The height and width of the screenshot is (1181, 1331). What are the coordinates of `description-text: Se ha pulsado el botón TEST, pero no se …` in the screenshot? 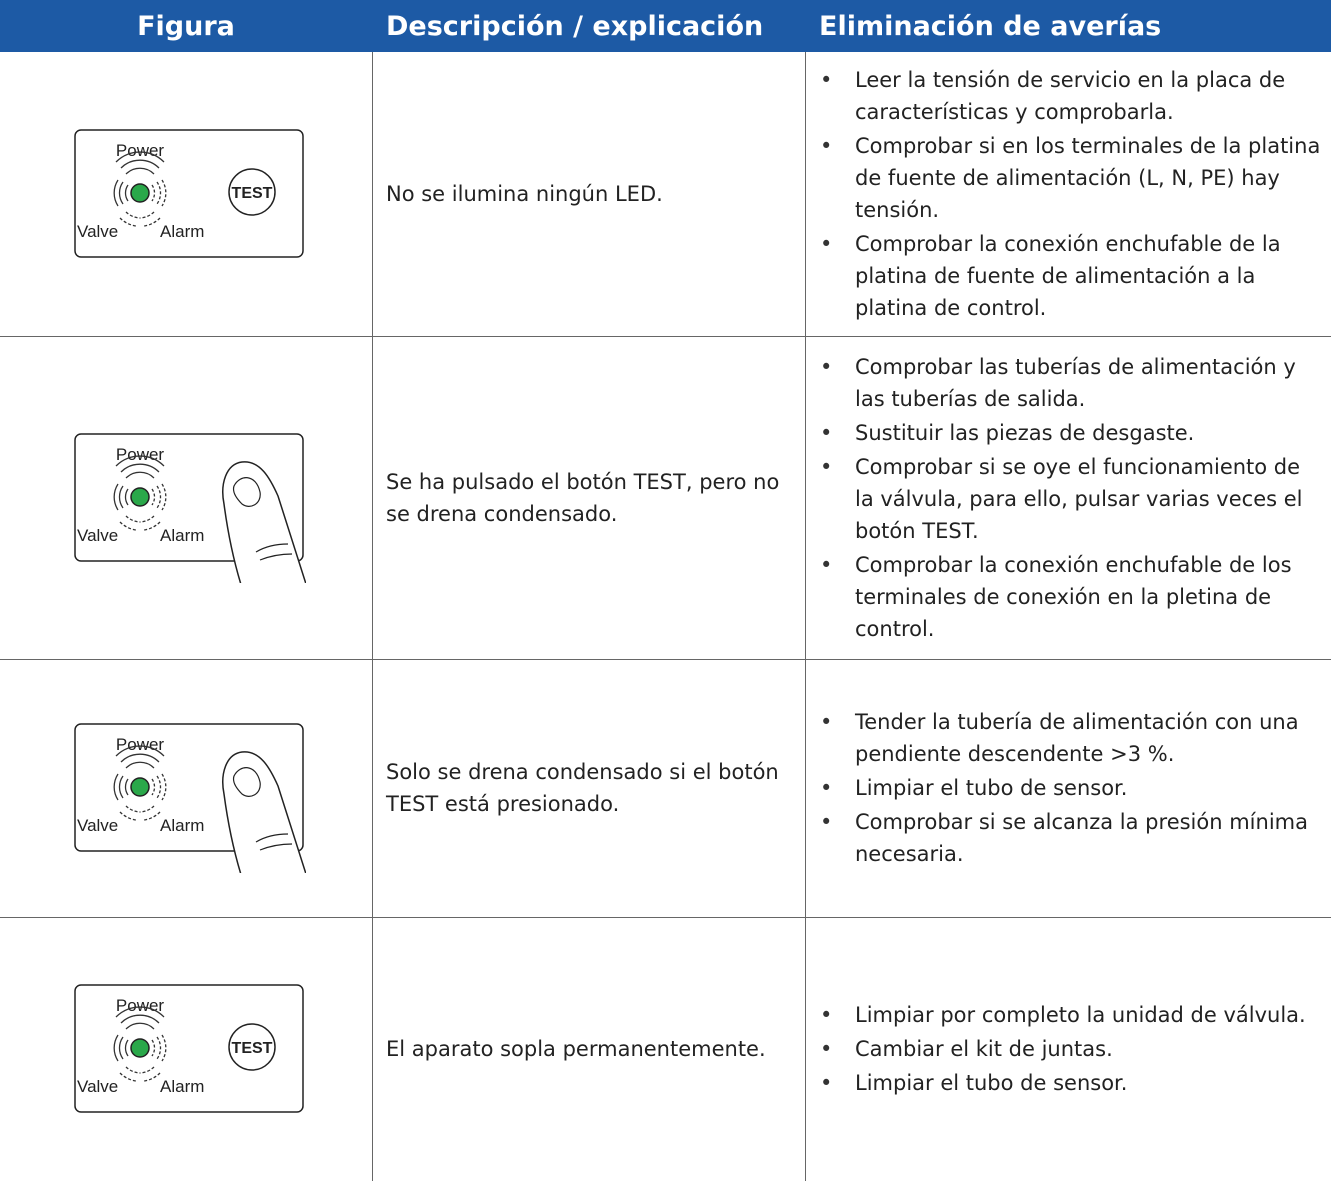 It's located at (583, 497).